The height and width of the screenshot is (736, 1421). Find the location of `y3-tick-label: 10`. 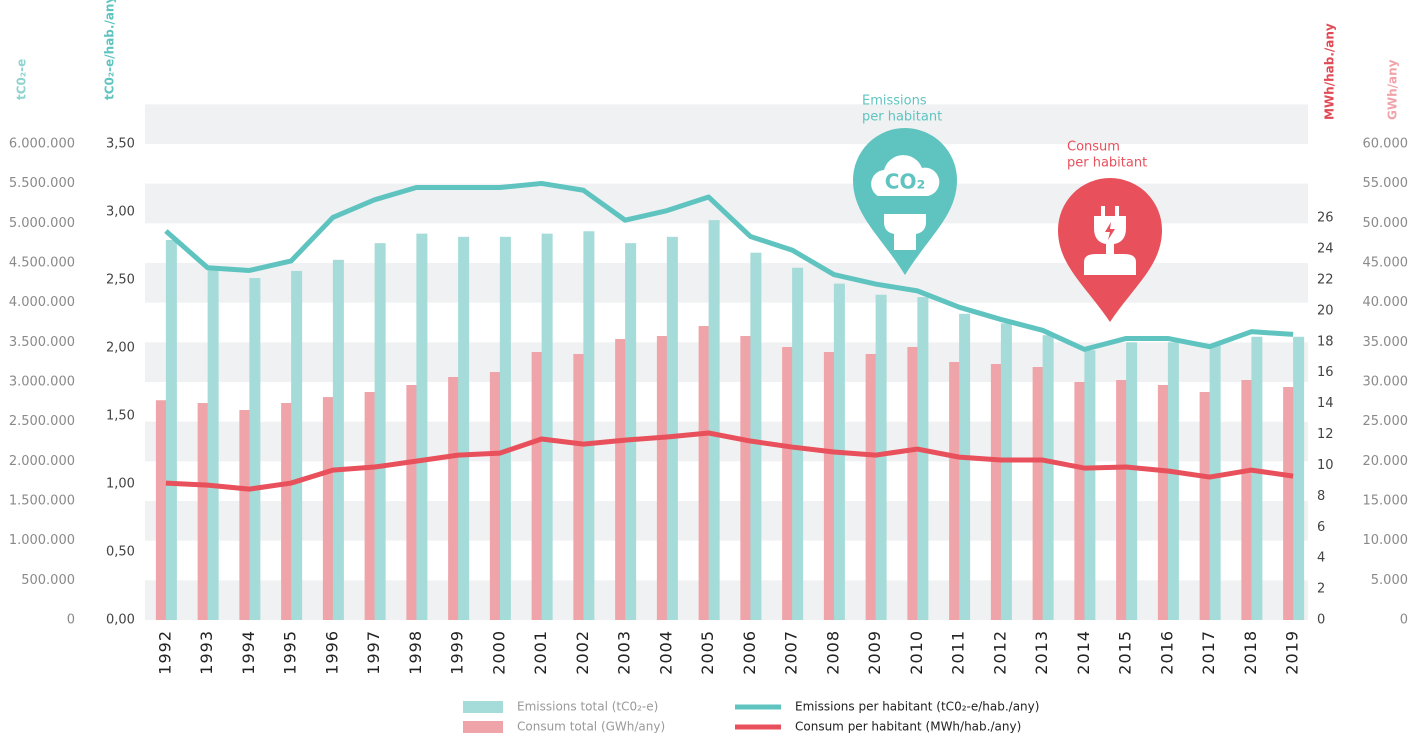

y3-tick-label: 10 is located at coordinates (1325, 465).